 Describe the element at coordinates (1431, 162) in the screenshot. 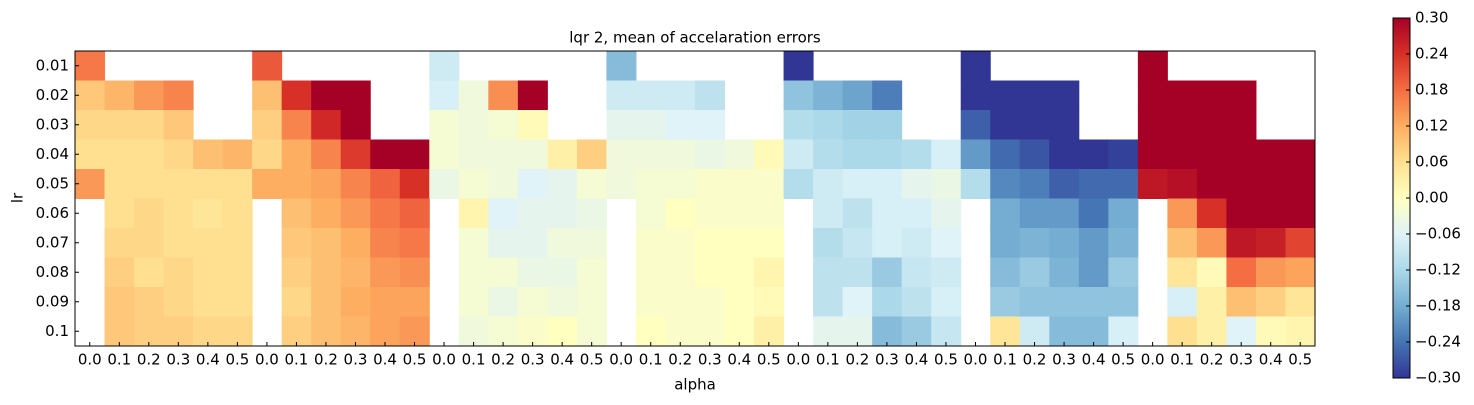

I see `colorbar-tick-label: 0.06` at that location.